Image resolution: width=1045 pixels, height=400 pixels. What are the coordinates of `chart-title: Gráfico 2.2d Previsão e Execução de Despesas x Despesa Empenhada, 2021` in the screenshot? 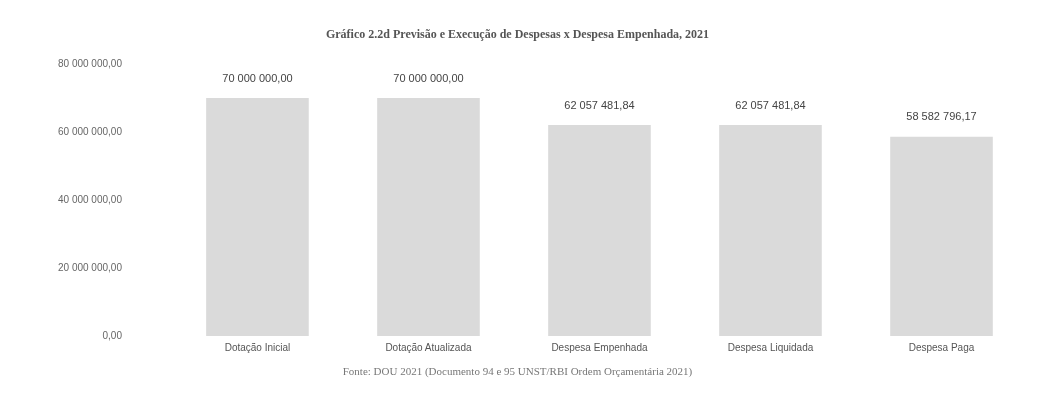 It's located at (517, 33).